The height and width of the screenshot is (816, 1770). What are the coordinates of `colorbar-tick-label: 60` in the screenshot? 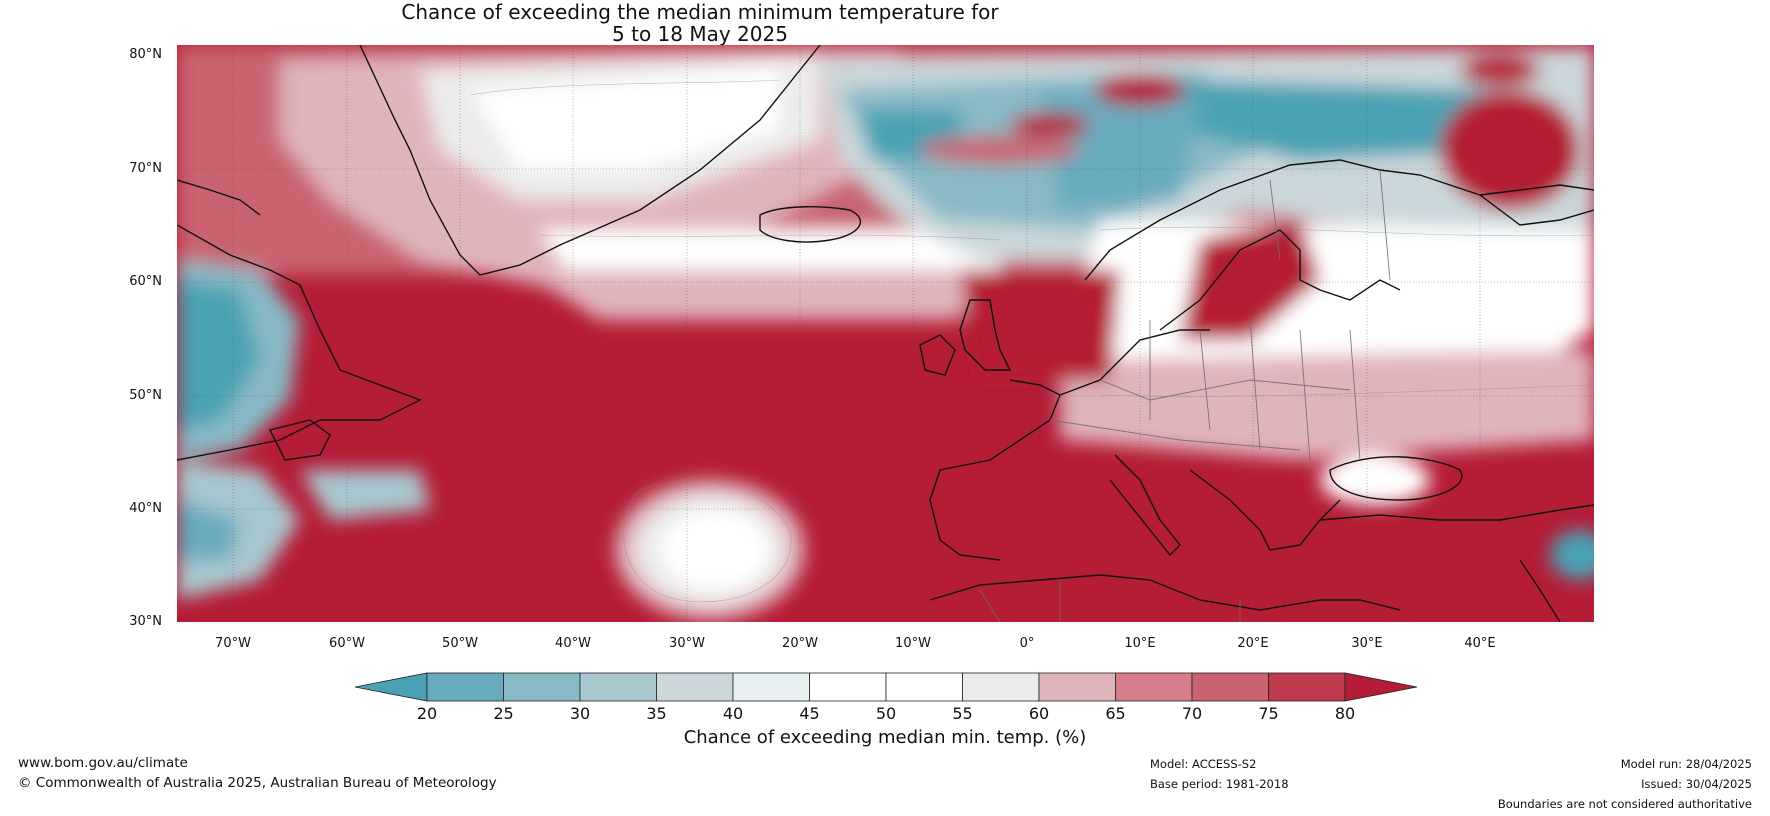 It's located at (1039, 713).